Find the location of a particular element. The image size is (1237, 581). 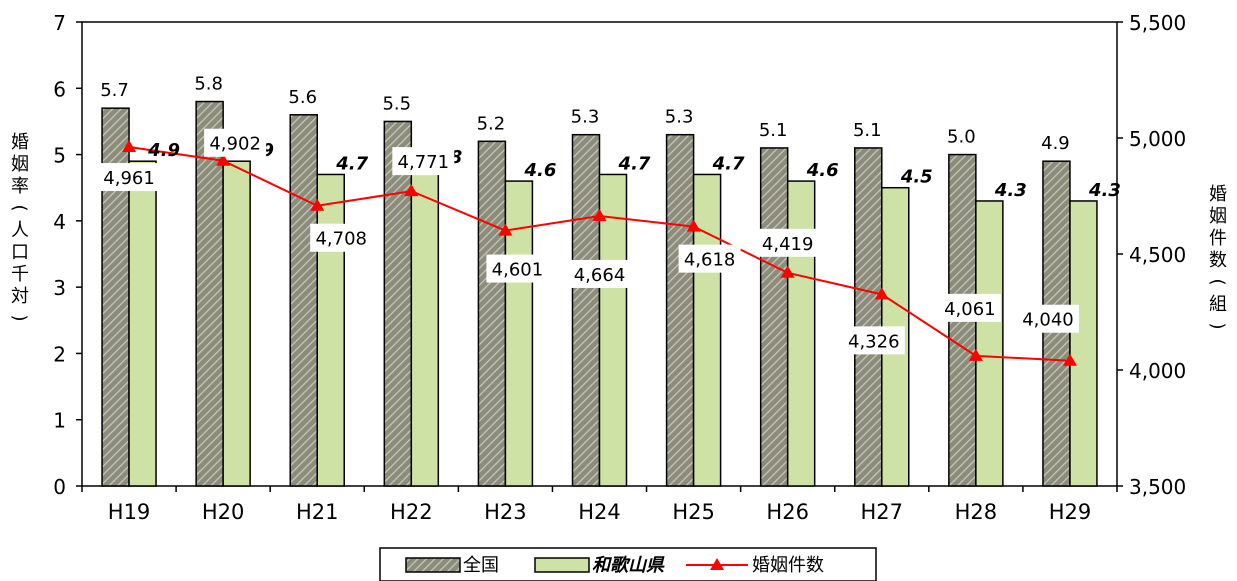

data-label-national: 5.1 is located at coordinates (773, 130).